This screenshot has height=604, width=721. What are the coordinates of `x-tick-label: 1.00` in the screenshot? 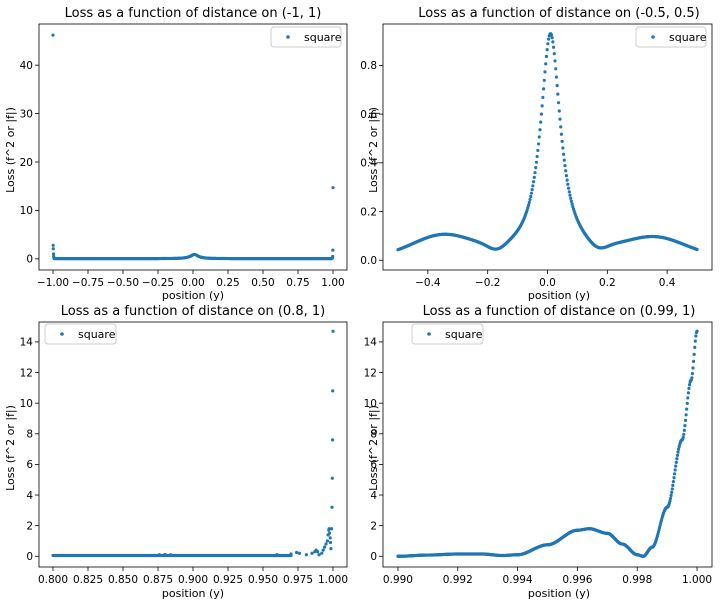 It's located at (332, 283).